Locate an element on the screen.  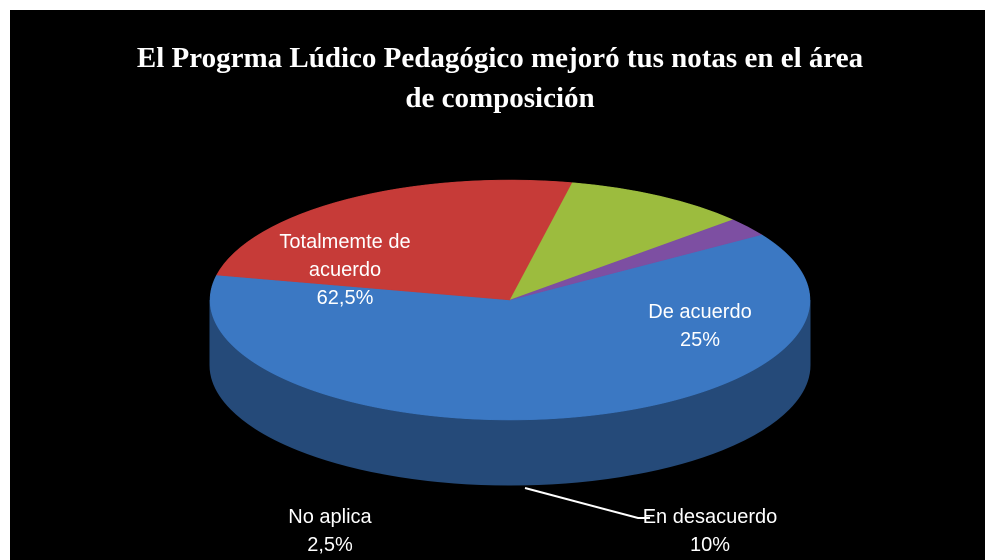
category-label: De acuerdo is located at coordinates (700, 312).